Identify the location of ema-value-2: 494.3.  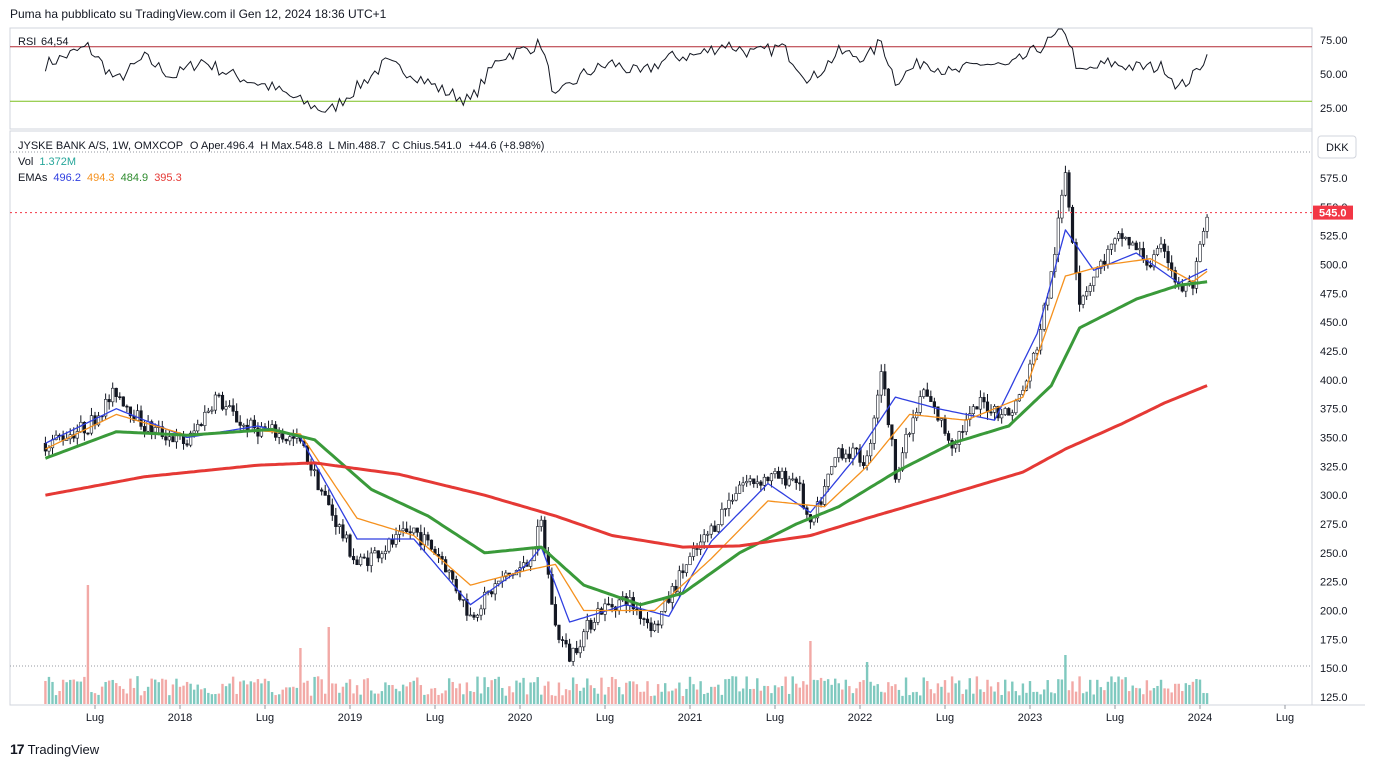
(101, 178).